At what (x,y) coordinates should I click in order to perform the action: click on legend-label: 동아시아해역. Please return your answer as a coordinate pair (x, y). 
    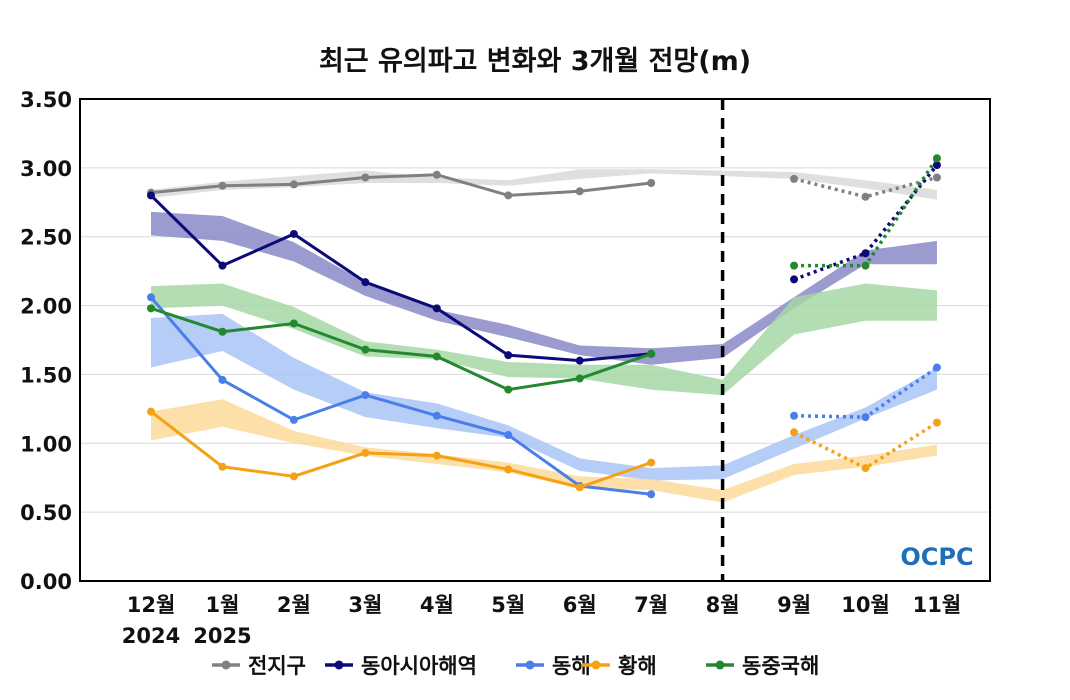
    Looking at the image, I should click on (419, 666).